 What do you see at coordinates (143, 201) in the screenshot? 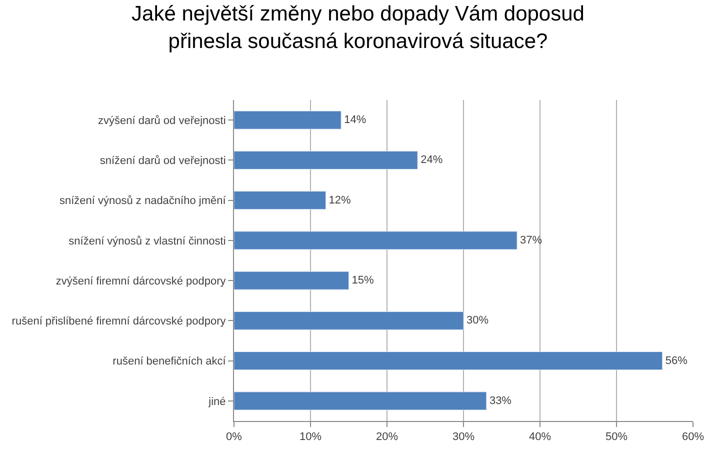
I see `y-tick-label: snížení výnosů z nadačního jmění` at bounding box center [143, 201].